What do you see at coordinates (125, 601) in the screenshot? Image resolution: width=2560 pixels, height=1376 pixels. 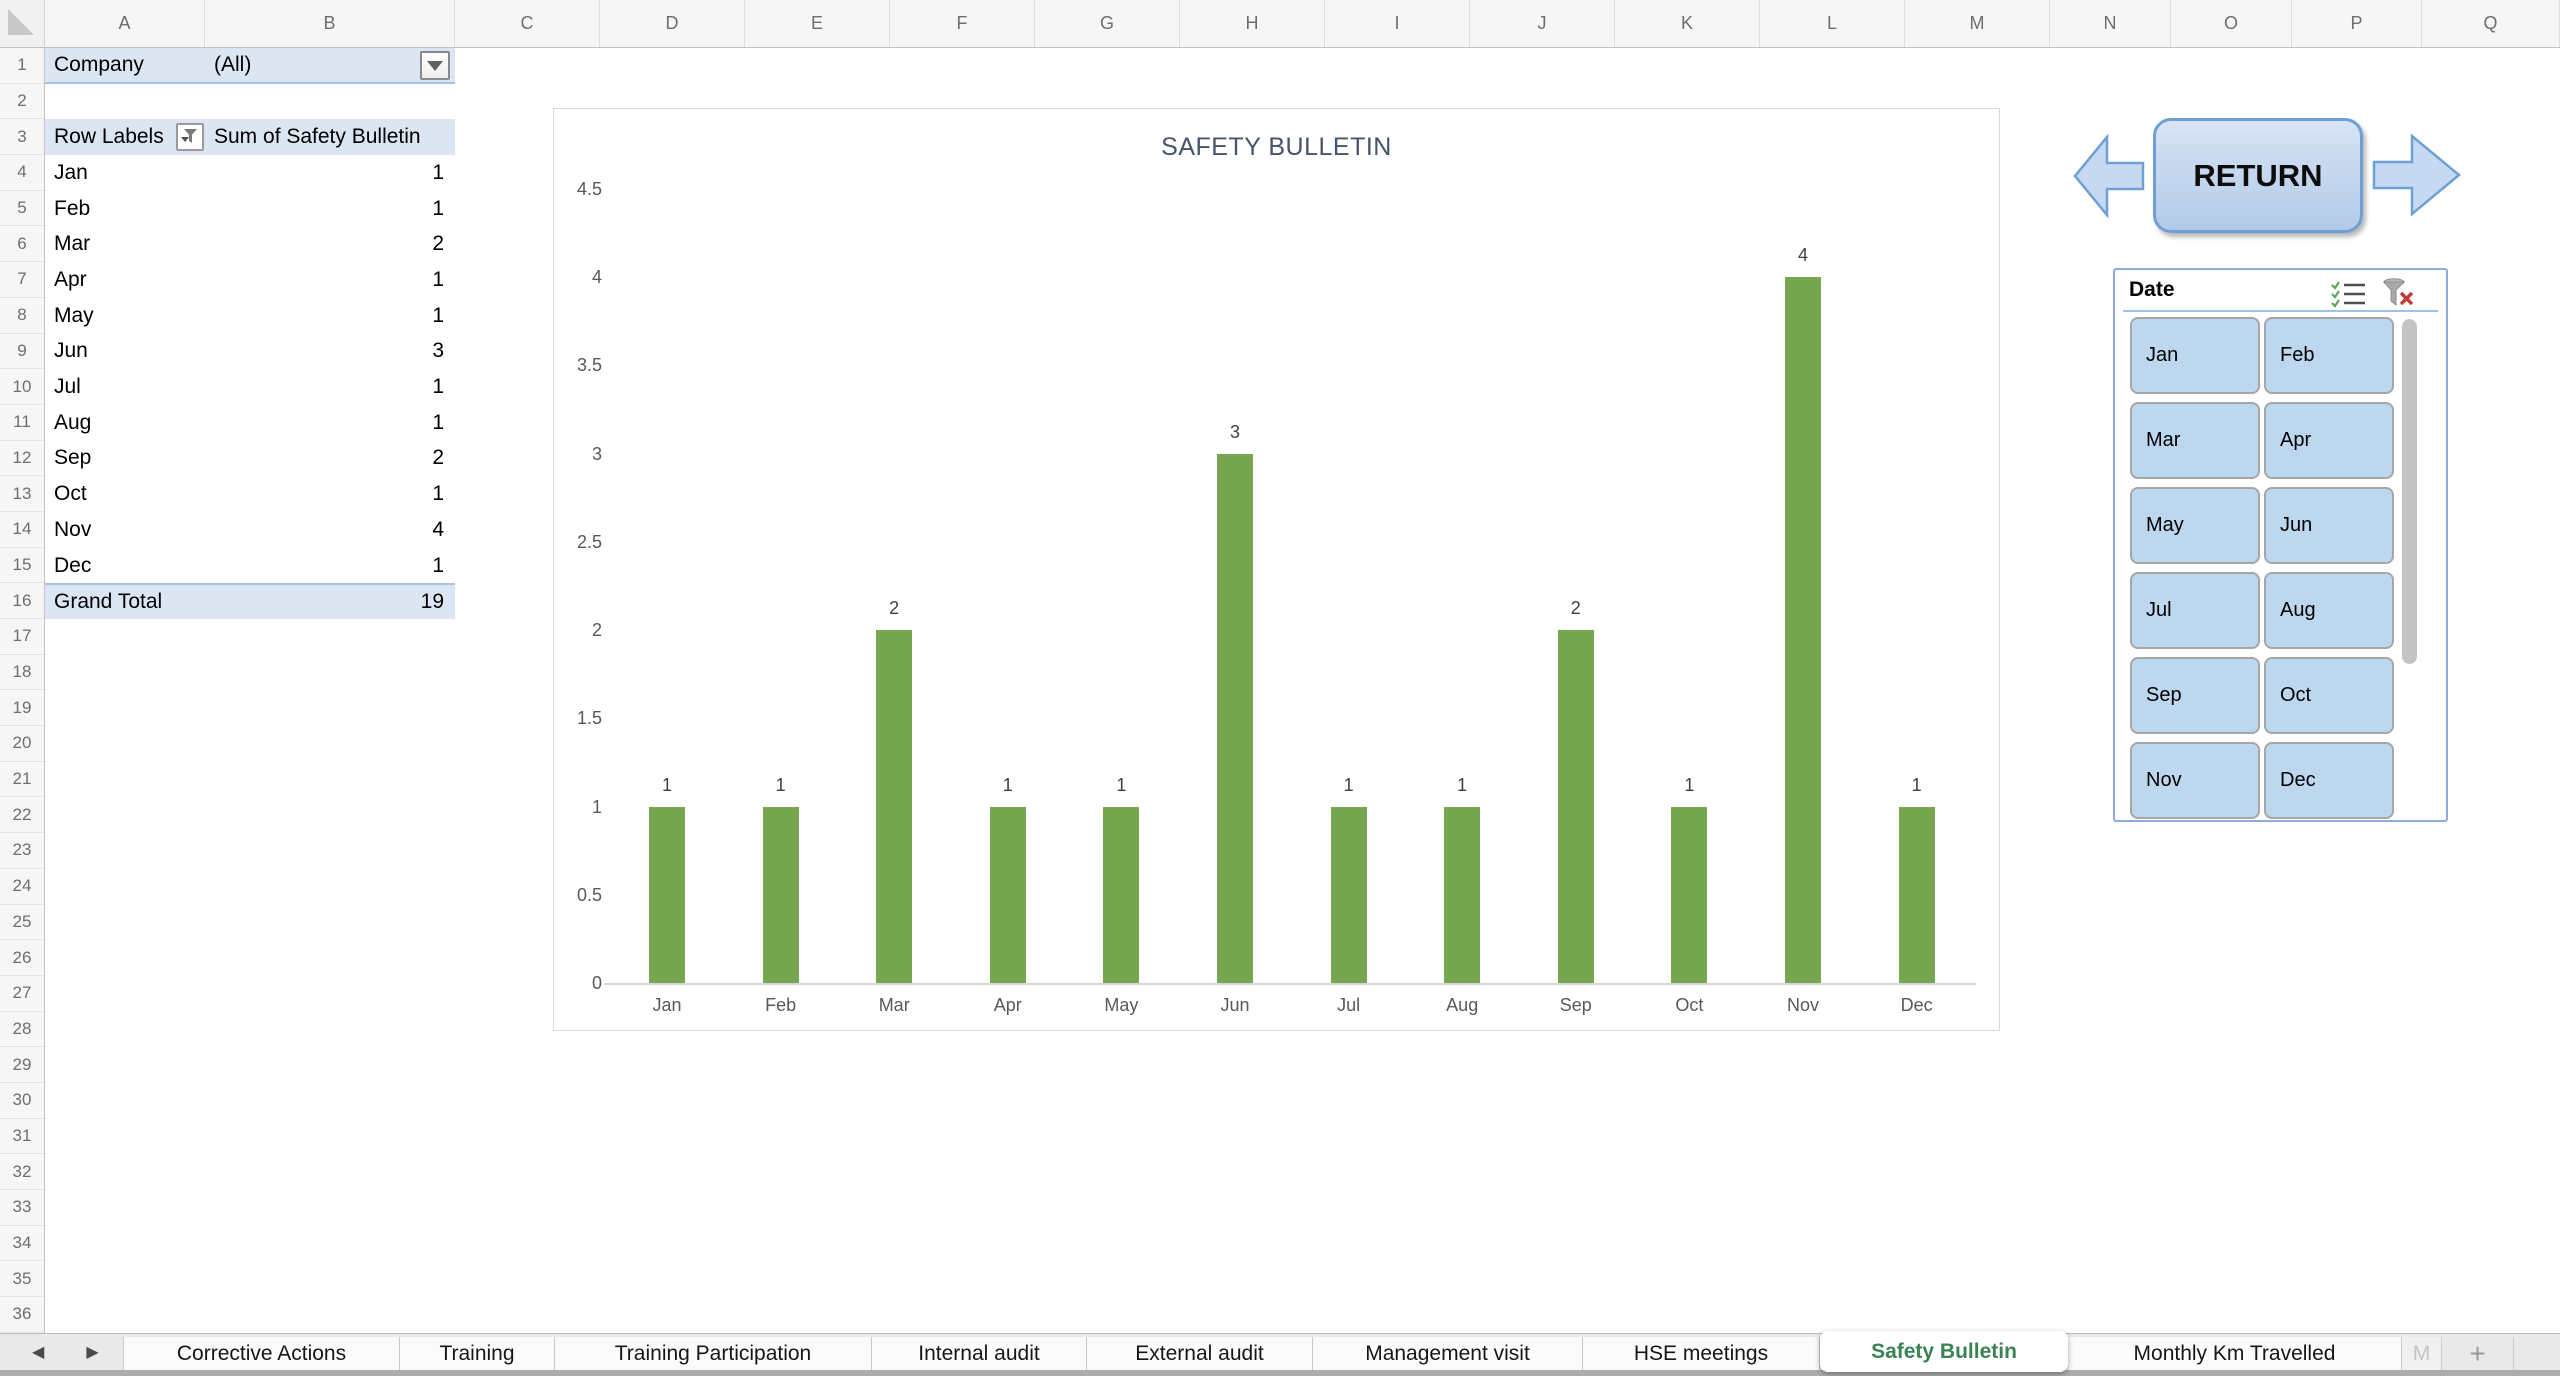 I see `pivot-grand-total-label-cell: Grand Total` at bounding box center [125, 601].